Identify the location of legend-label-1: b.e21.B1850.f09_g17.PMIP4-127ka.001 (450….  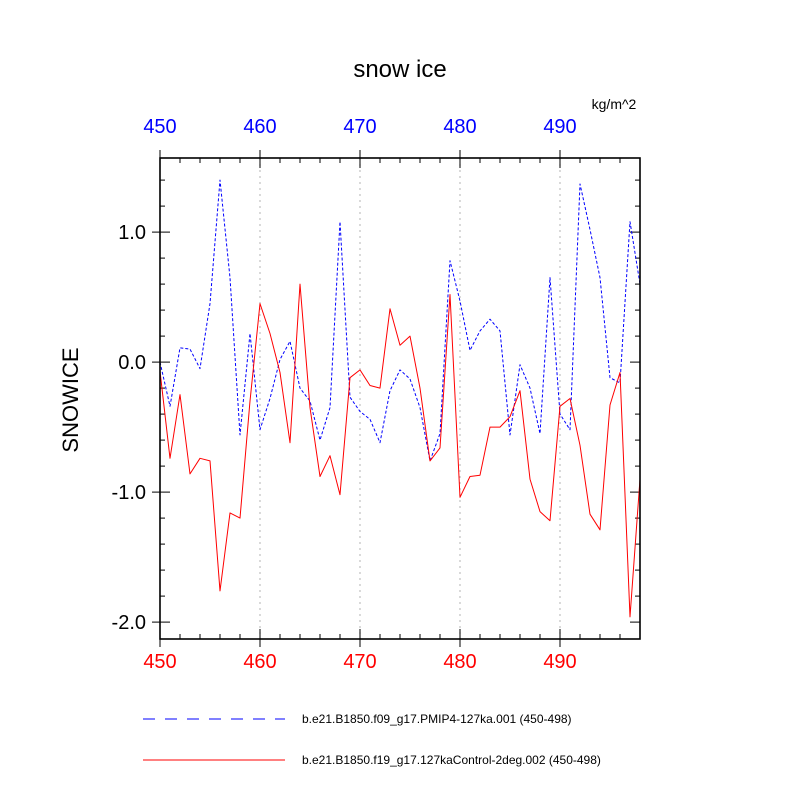
(437, 719).